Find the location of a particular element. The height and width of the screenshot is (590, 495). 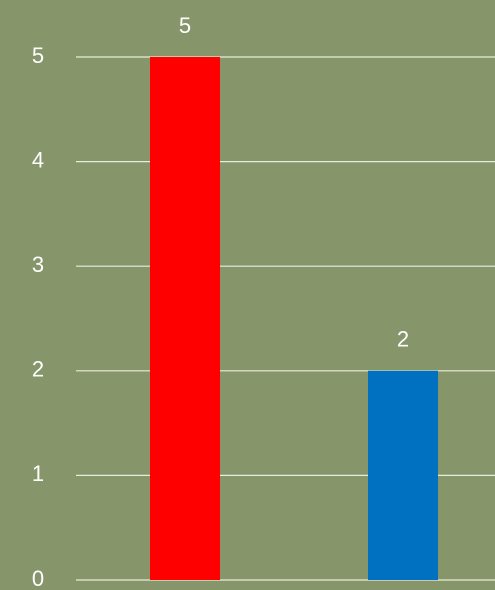

y-tick-label: 3 is located at coordinates (38, 264).